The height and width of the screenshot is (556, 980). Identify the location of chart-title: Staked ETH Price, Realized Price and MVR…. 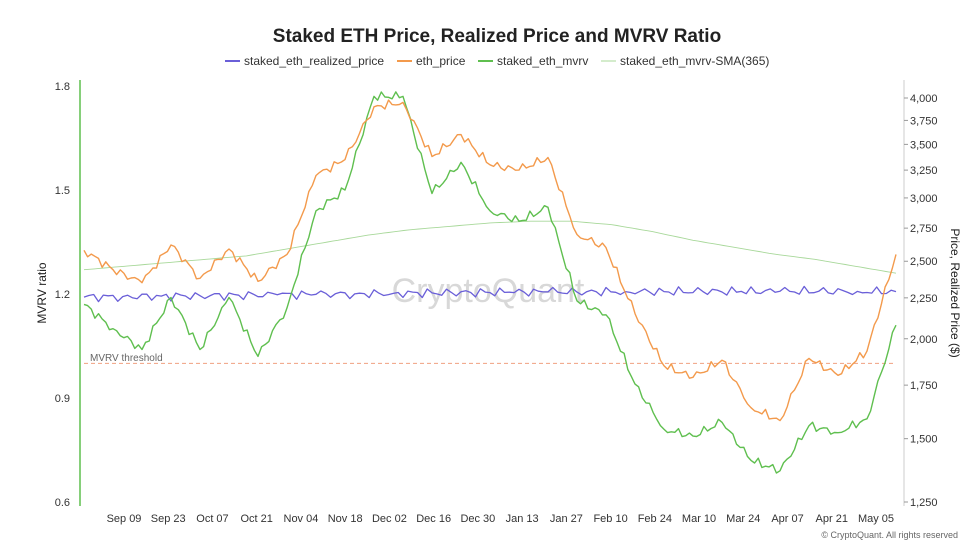
(497, 36).